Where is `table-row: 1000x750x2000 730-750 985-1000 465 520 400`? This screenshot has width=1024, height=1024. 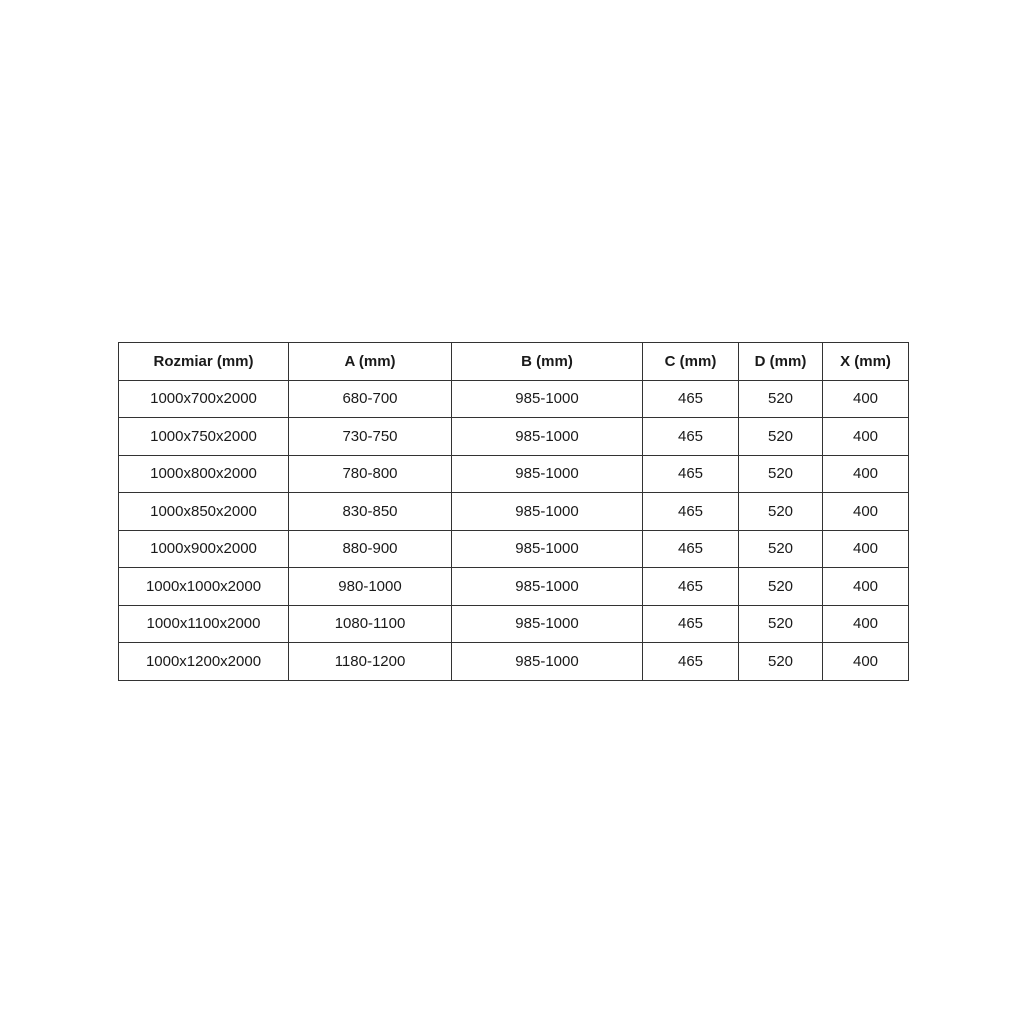
table-row: 1000x750x2000 730-750 985-1000 465 520 400 is located at coordinates (513, 436).